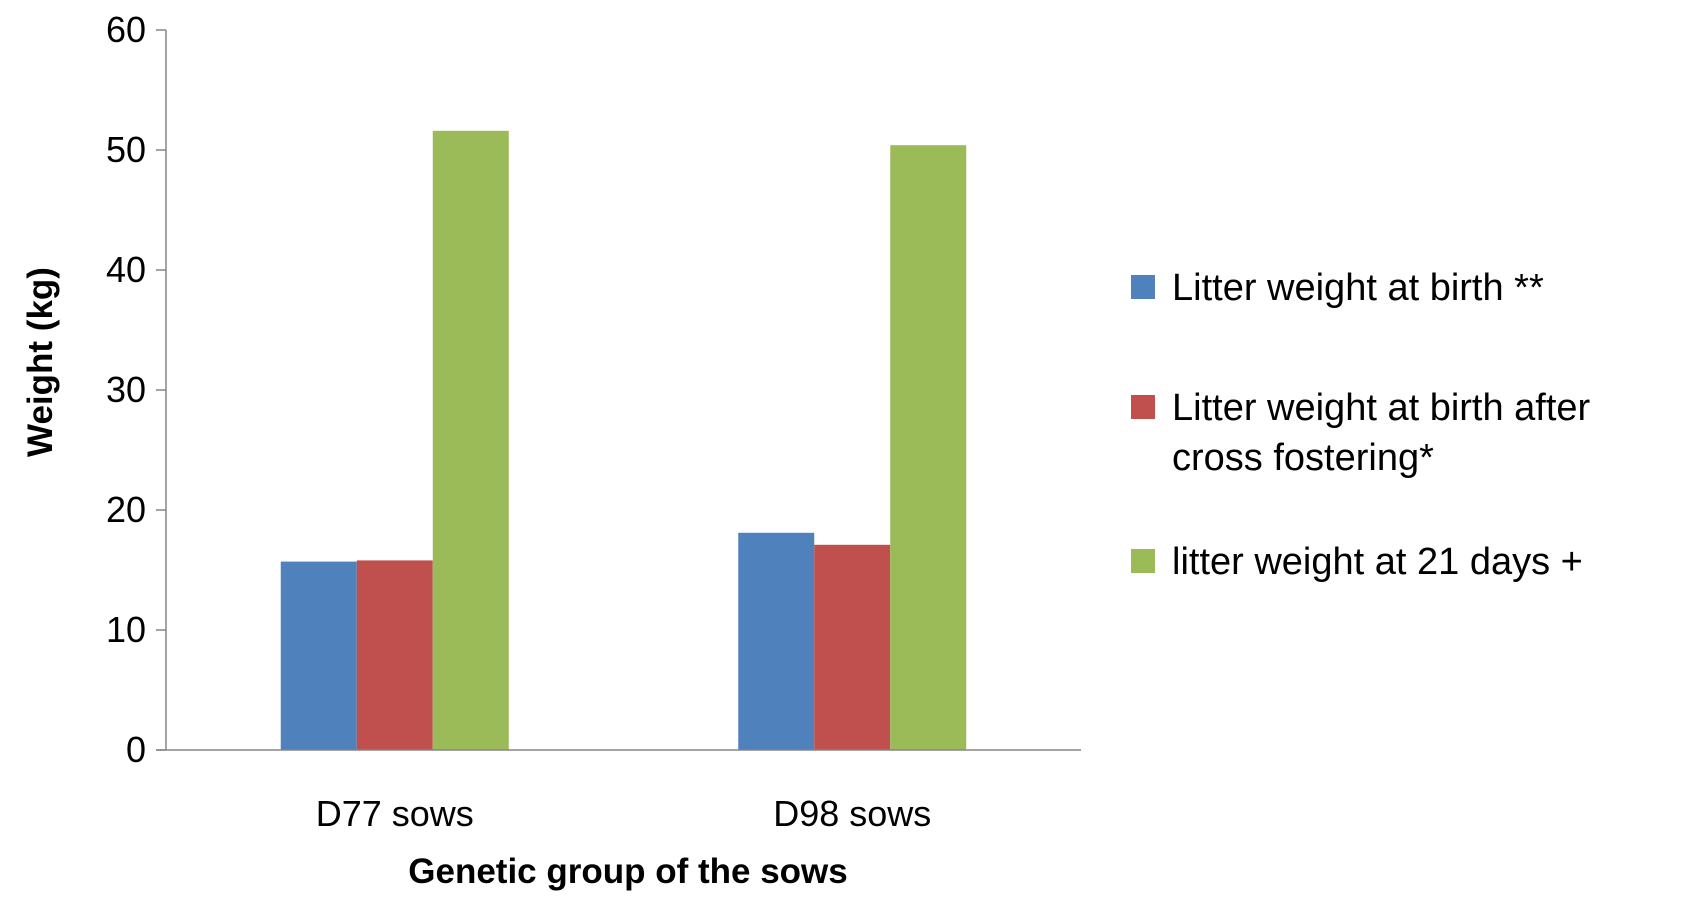  Describe the element at coordinates (852, 647) in the screenshot. I see `bar-2-d98-sows` at that location.